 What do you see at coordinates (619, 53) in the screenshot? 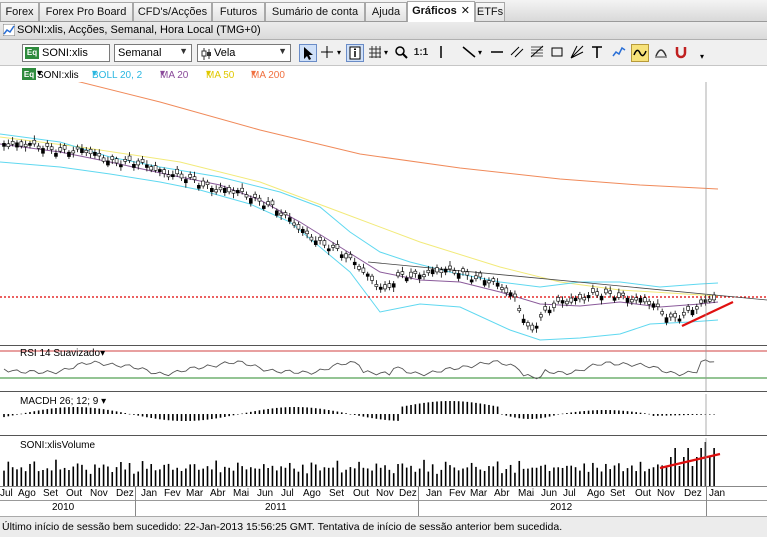
I see `indicator-button` at bounding box center [619, 53].